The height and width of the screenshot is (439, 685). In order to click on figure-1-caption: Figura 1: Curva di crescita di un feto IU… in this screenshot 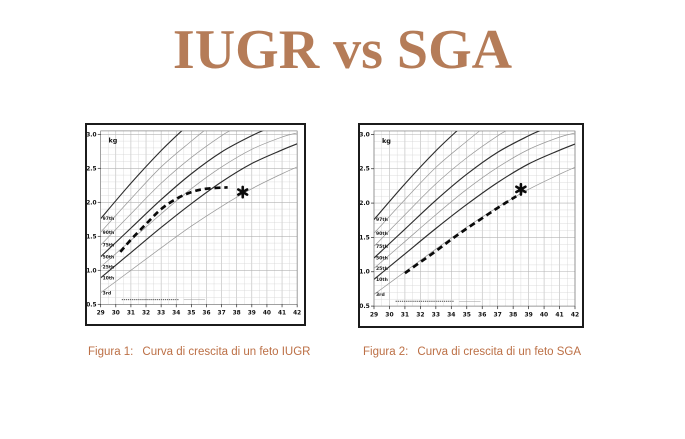, I will do `click(199, 352)`.